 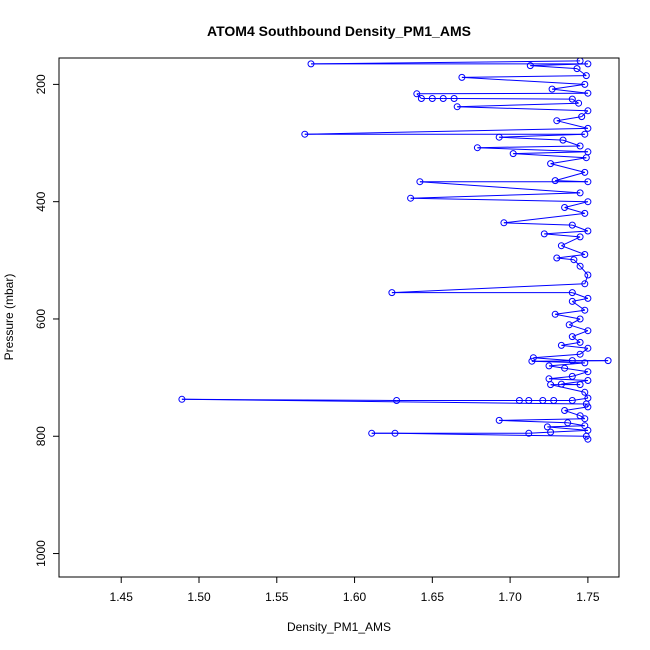 I want to click on x-tick-label: 1.45, so click(x=122, y=597).